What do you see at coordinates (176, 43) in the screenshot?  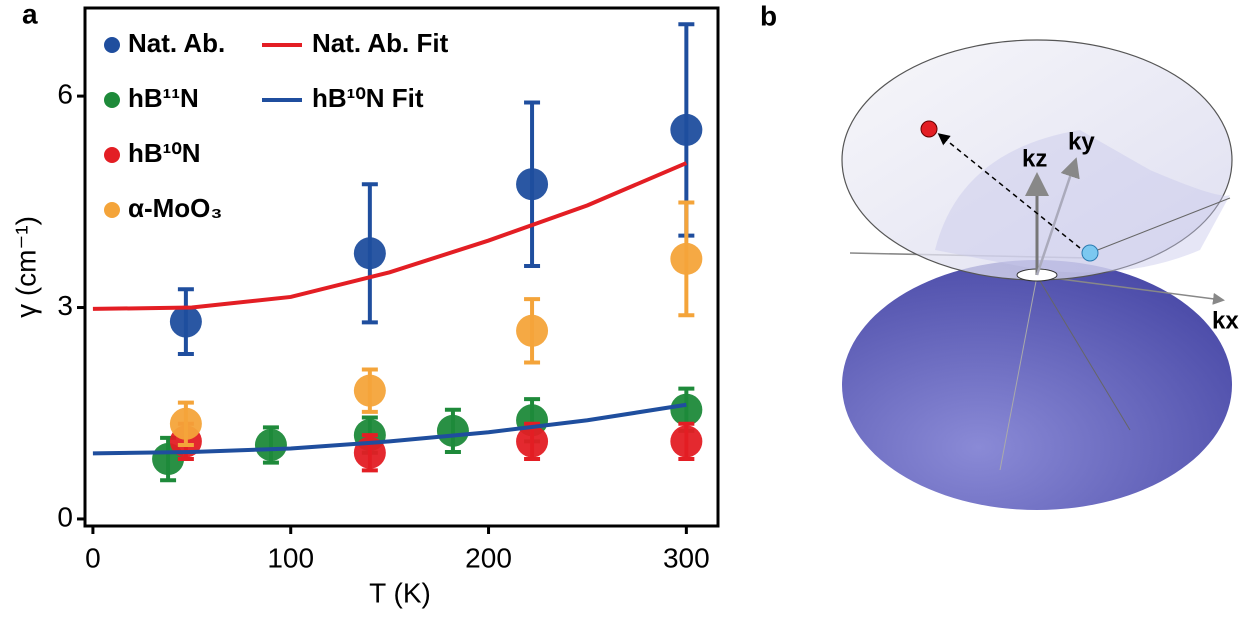 I see `legend-label: Nat. Ab.` at bounding box center [176, 43].